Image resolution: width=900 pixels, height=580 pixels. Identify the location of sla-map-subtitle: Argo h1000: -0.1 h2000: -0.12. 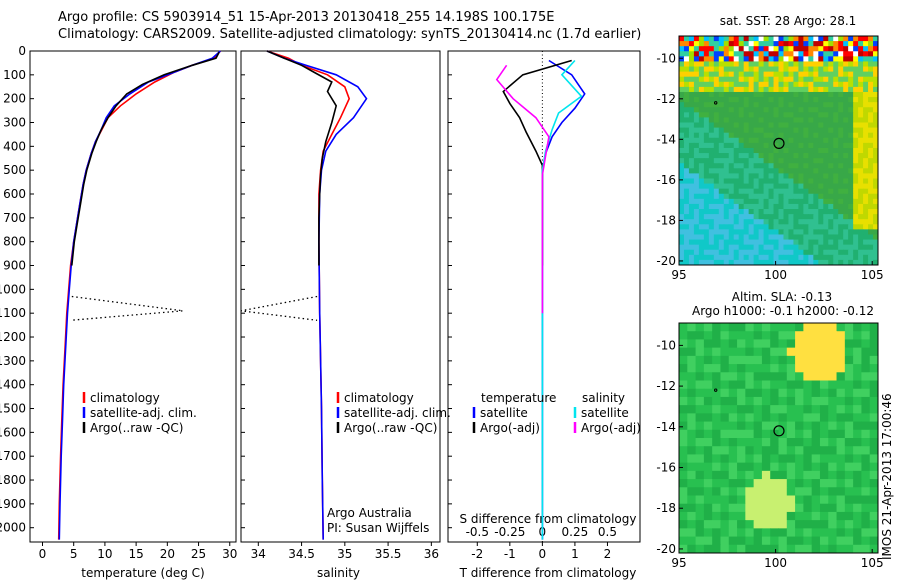
(783, 311).